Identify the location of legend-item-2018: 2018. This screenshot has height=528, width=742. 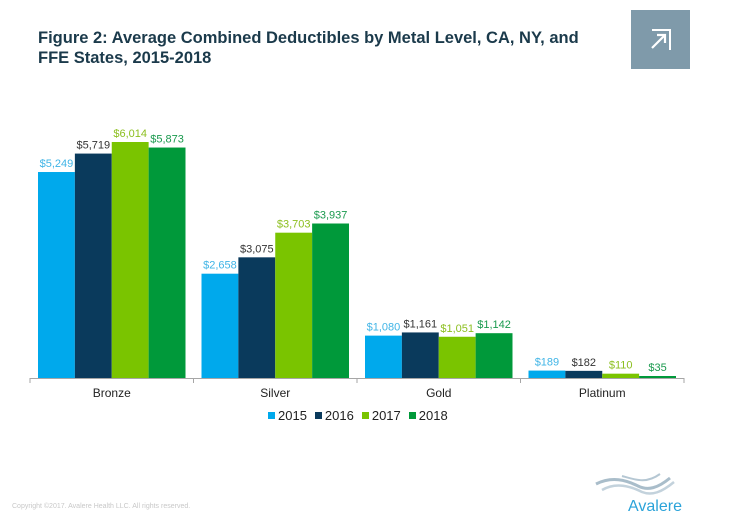
(428, 415).